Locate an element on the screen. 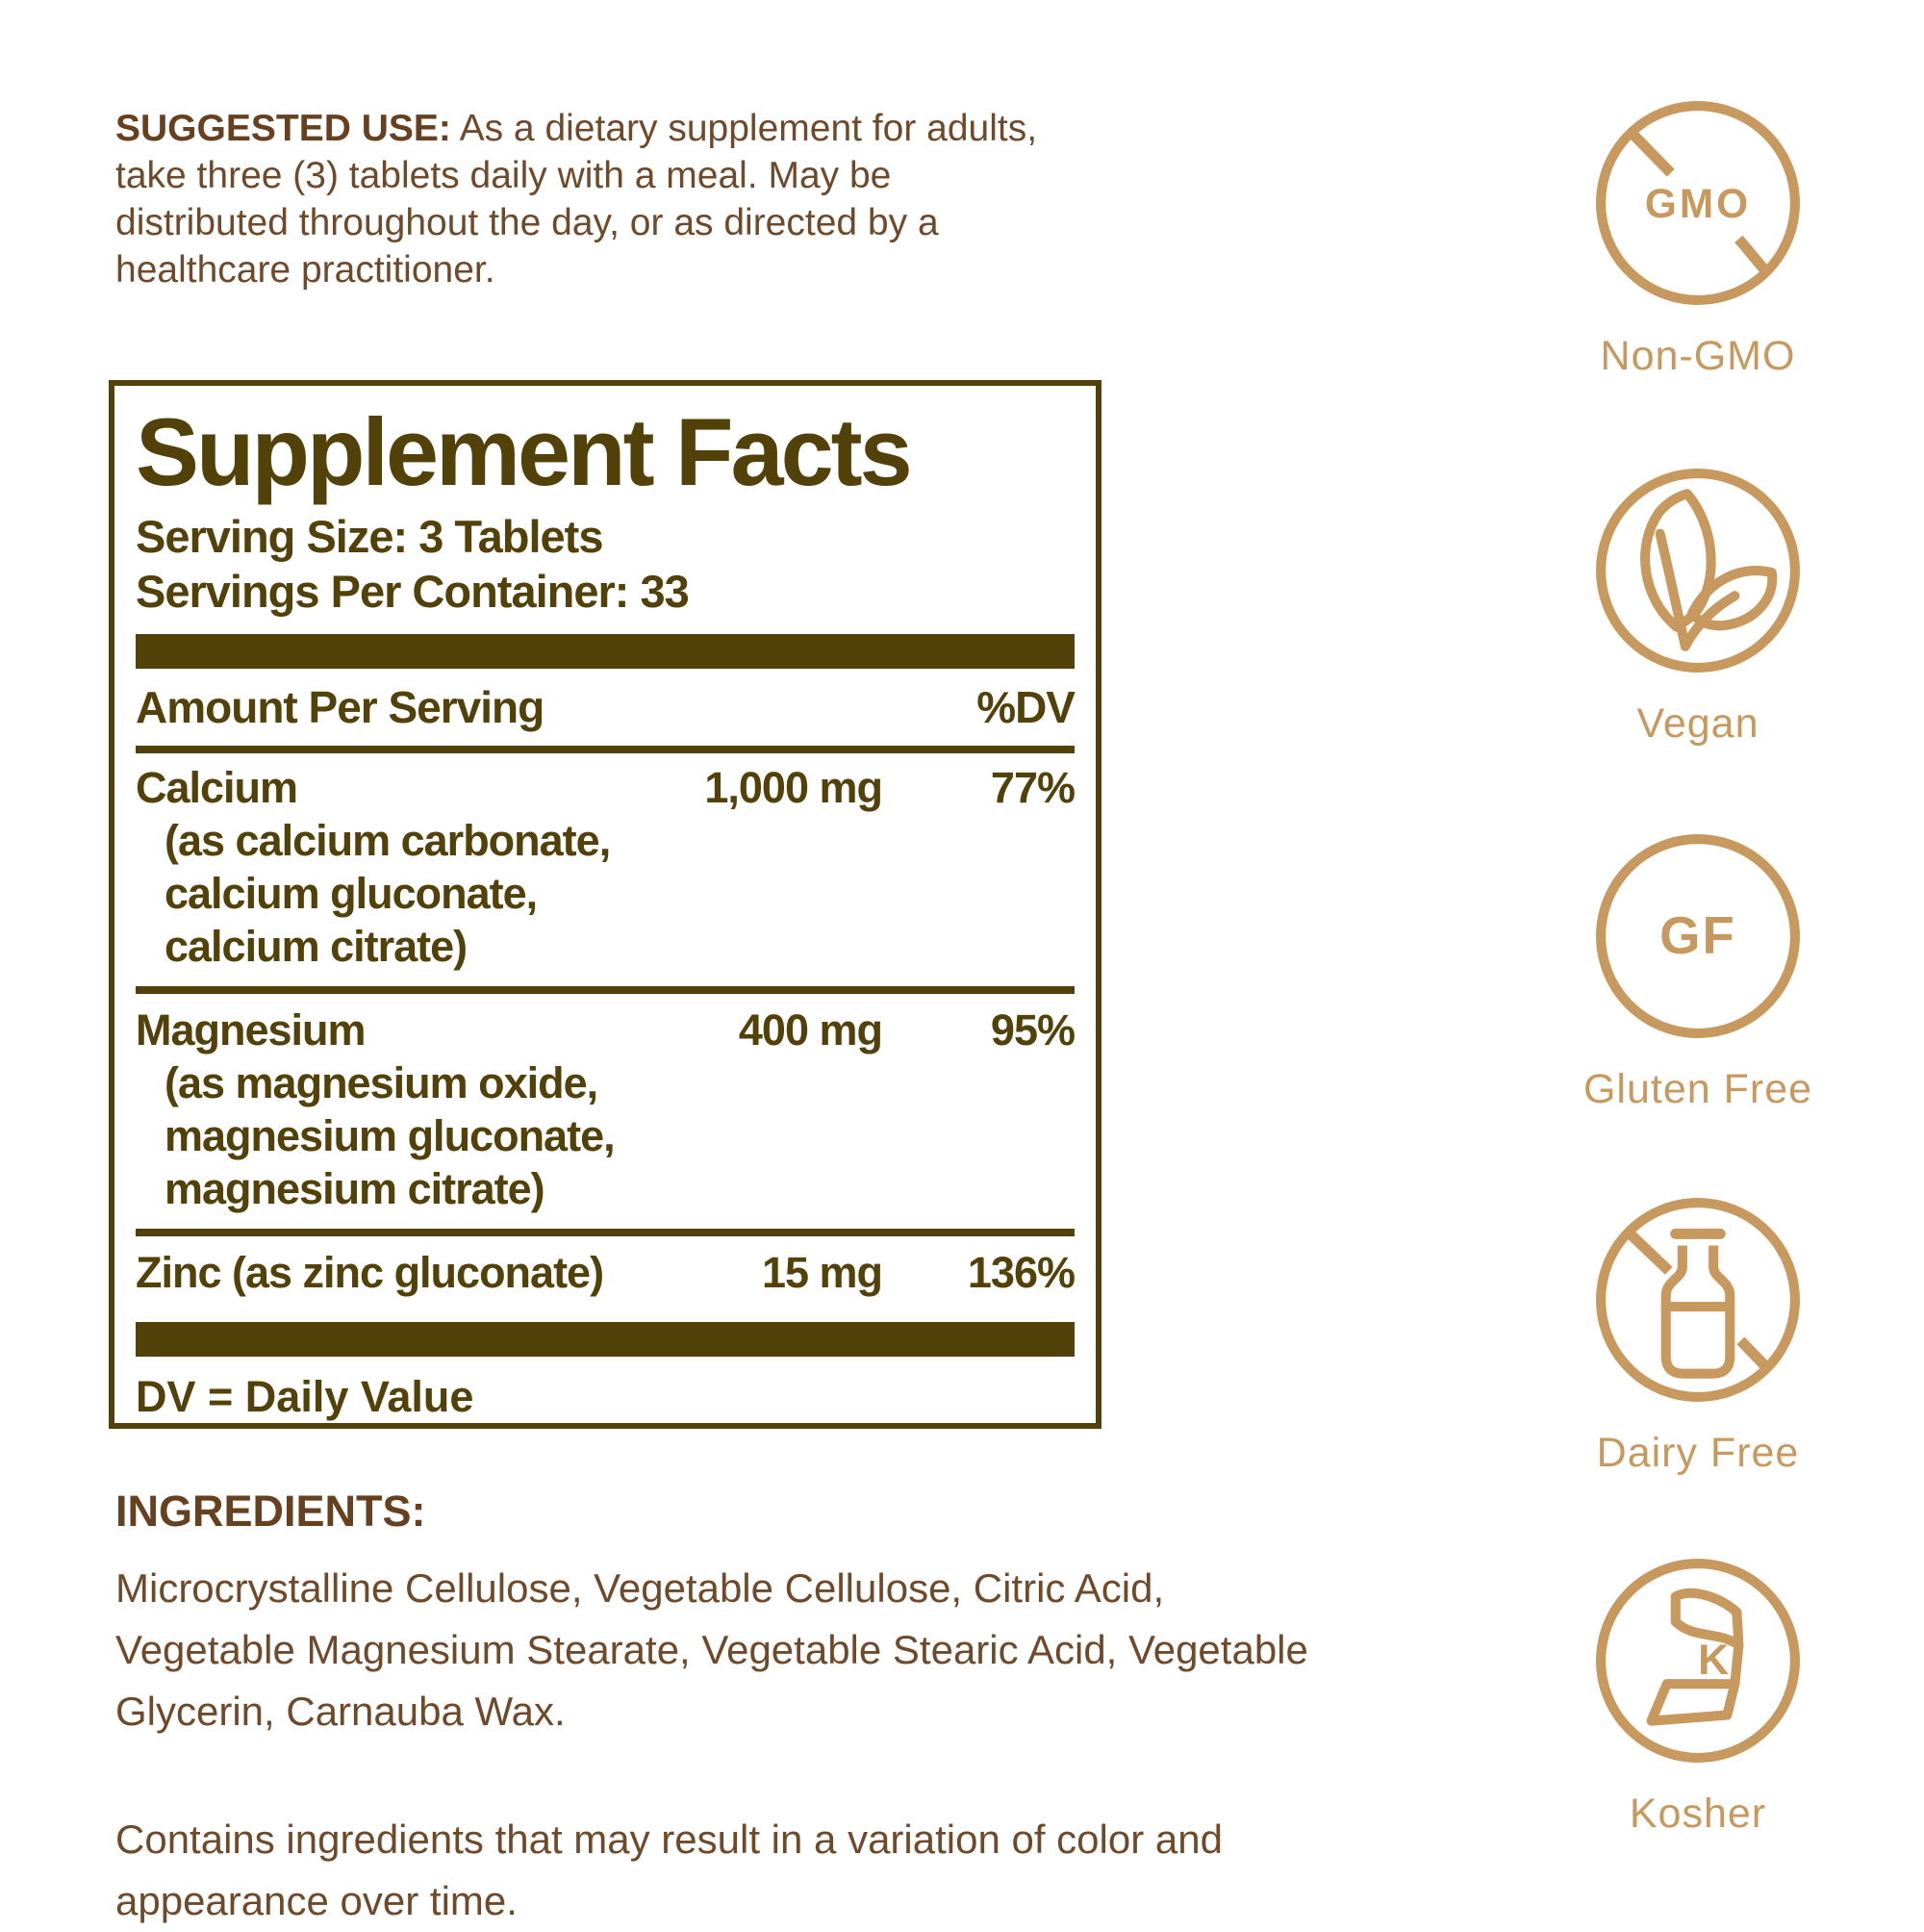  nutrient-dv: 77% is located at coordinates (1033, 787).